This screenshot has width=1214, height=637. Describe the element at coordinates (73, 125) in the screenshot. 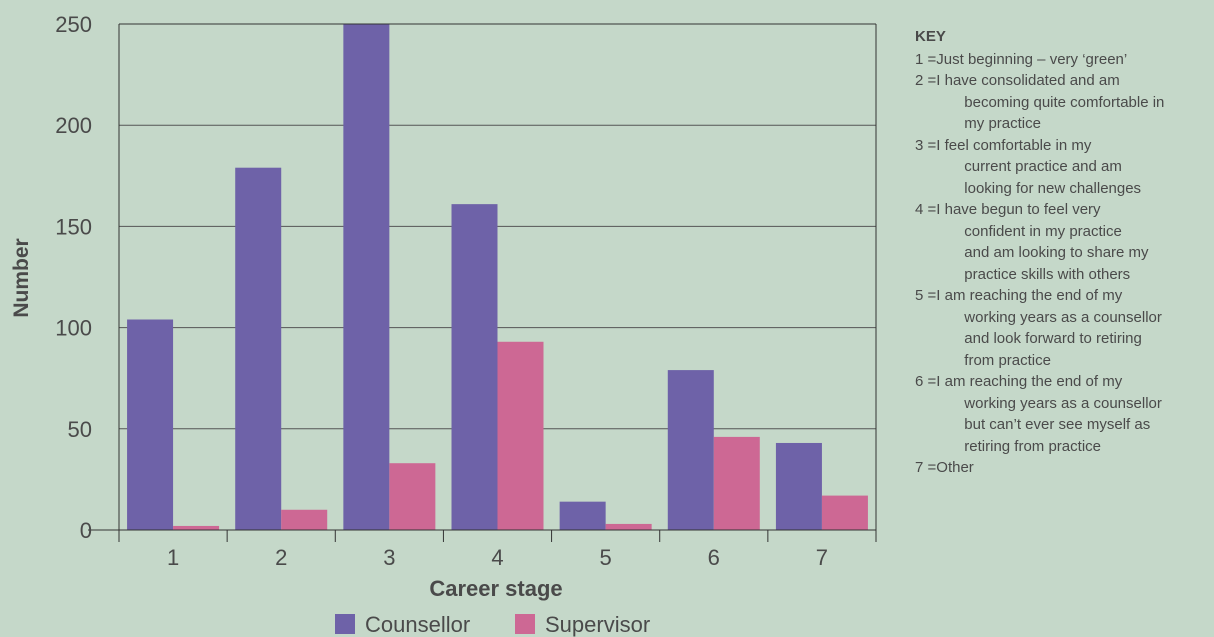

I see `y-tick-label: 200` at that location.